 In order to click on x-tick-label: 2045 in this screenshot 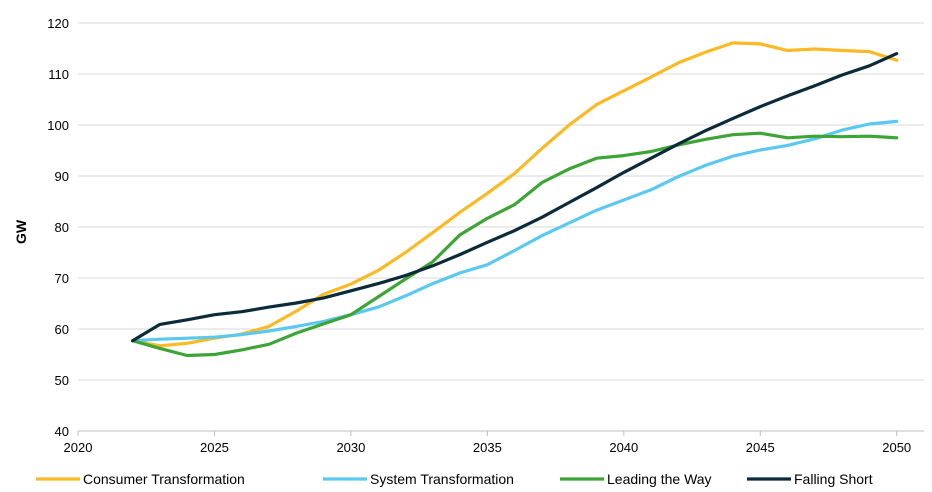, I will do `click(760, 447)`.